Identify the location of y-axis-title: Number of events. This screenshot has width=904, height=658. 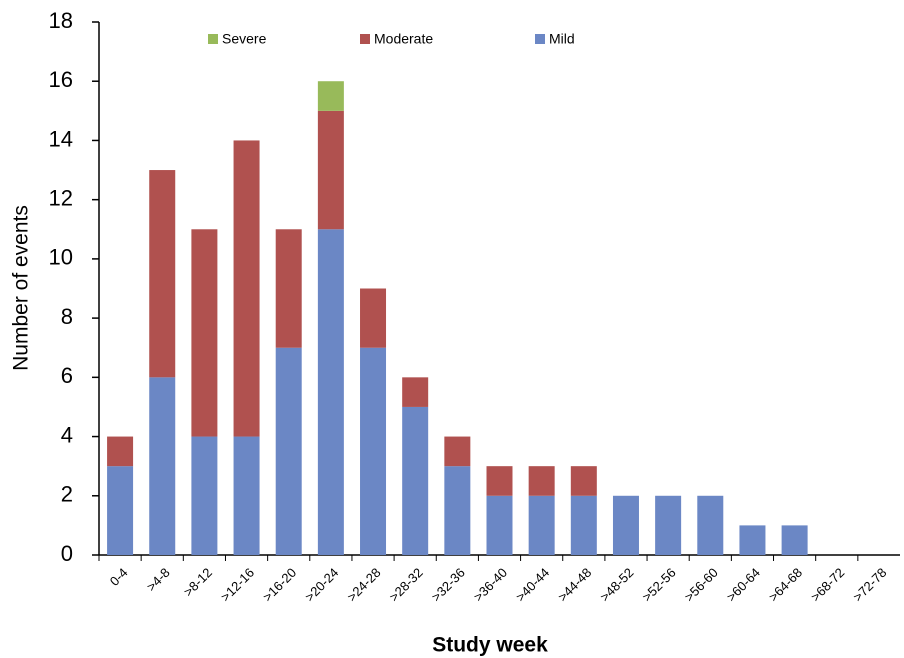
(21, 288).